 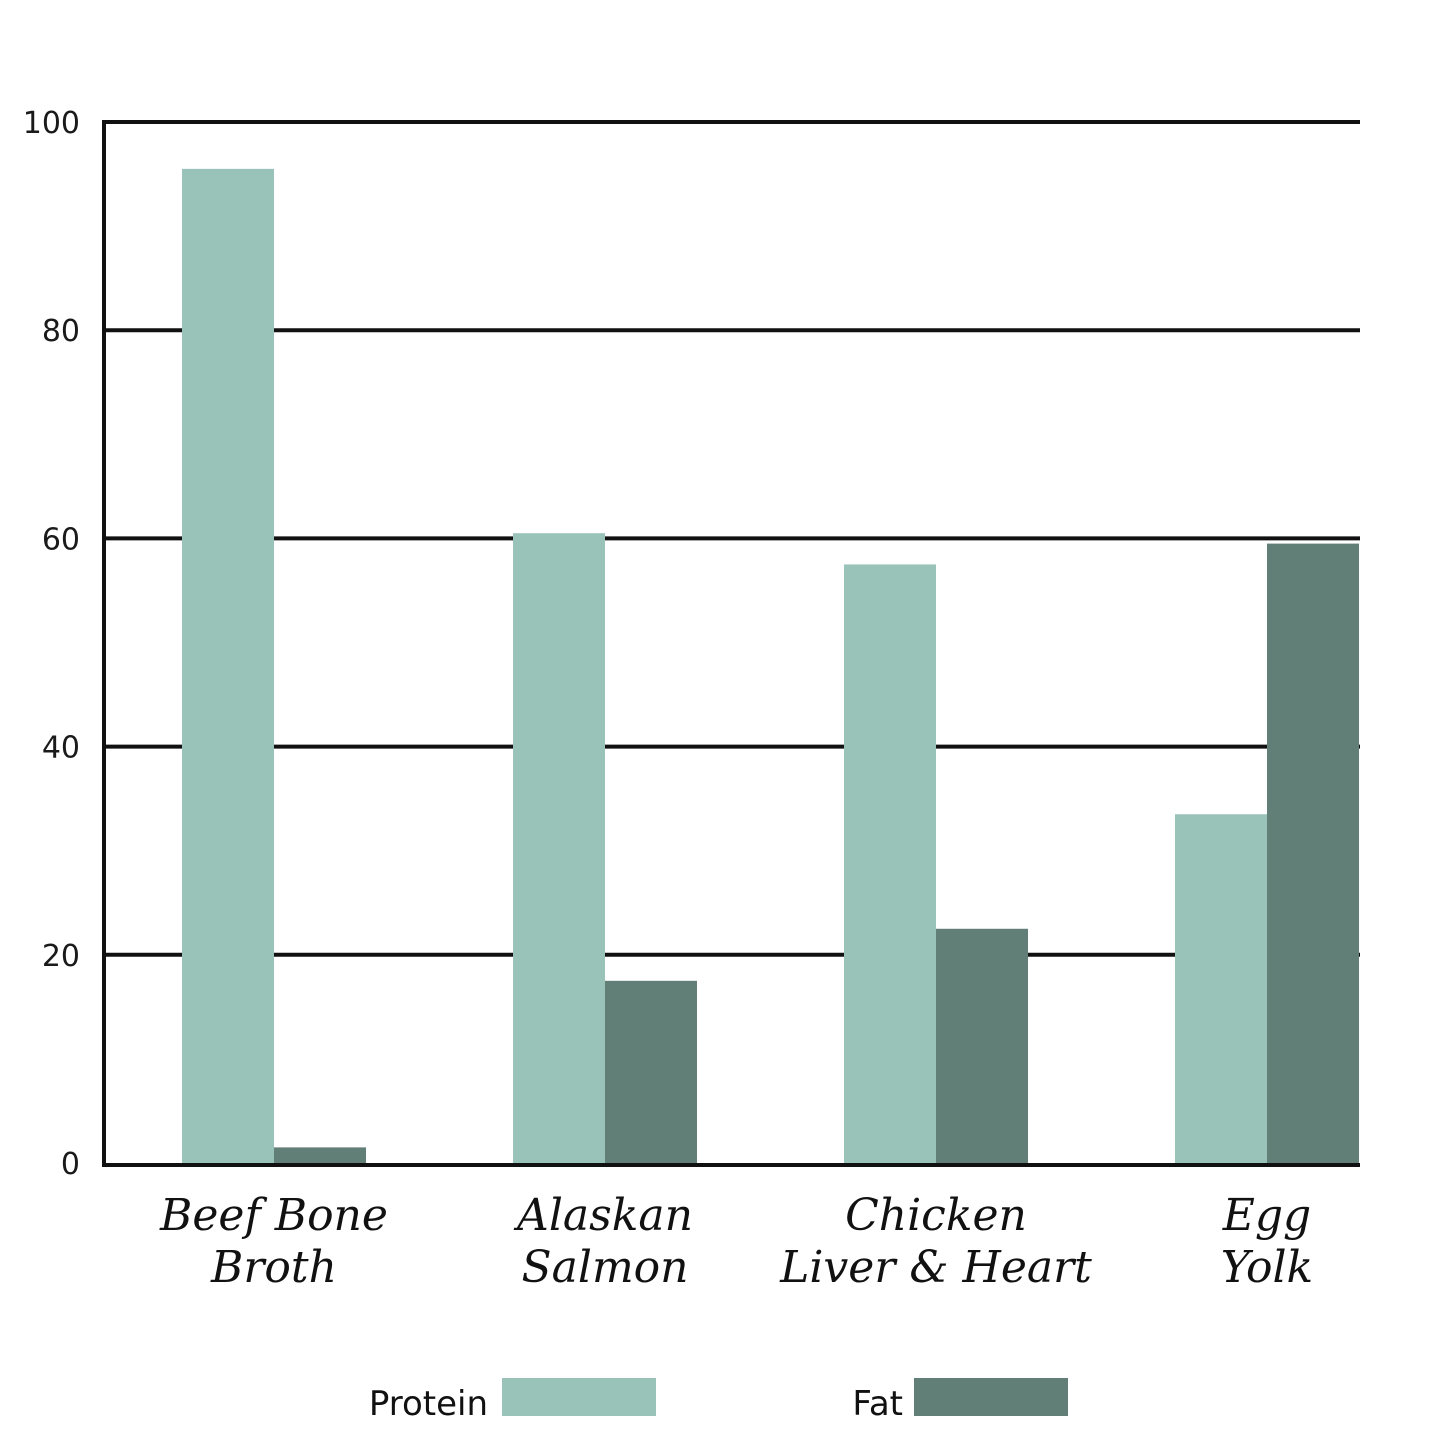 What do you see at coordinates (51, 644) in the screenshot?
I see `y-tick-labels: 0 20 40 60 80 100` at bounding box center [51, 644].